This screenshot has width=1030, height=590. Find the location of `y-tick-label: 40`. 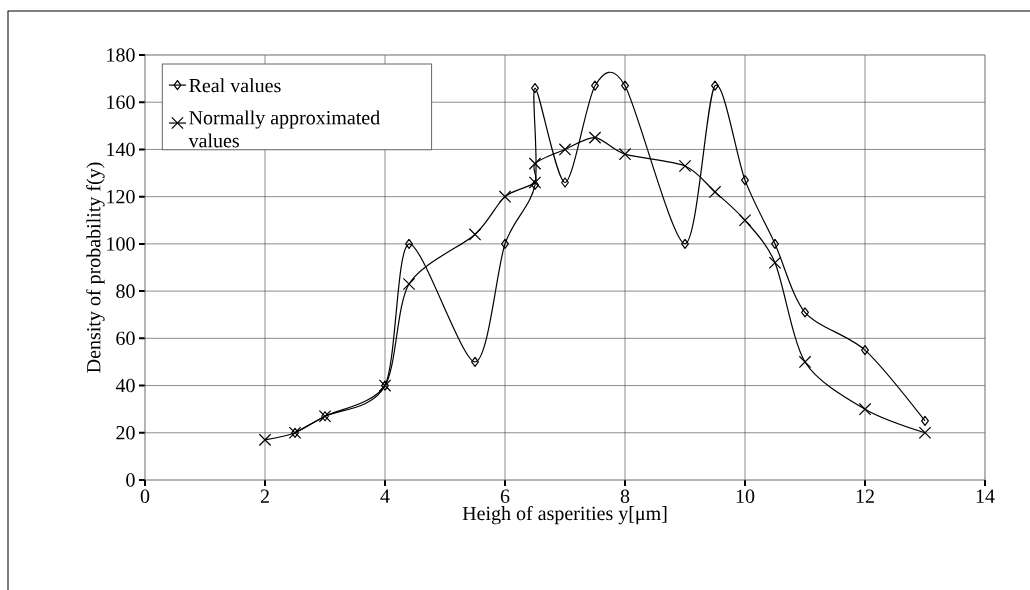

y-tick-label: 40 is located at coordinates (125, 385).